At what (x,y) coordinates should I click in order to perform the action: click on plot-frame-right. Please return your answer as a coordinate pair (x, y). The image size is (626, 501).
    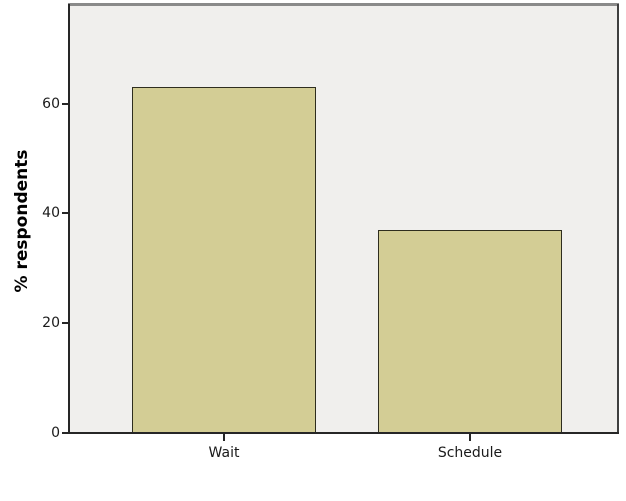
    Looking at the image, I should click on (618, 218).